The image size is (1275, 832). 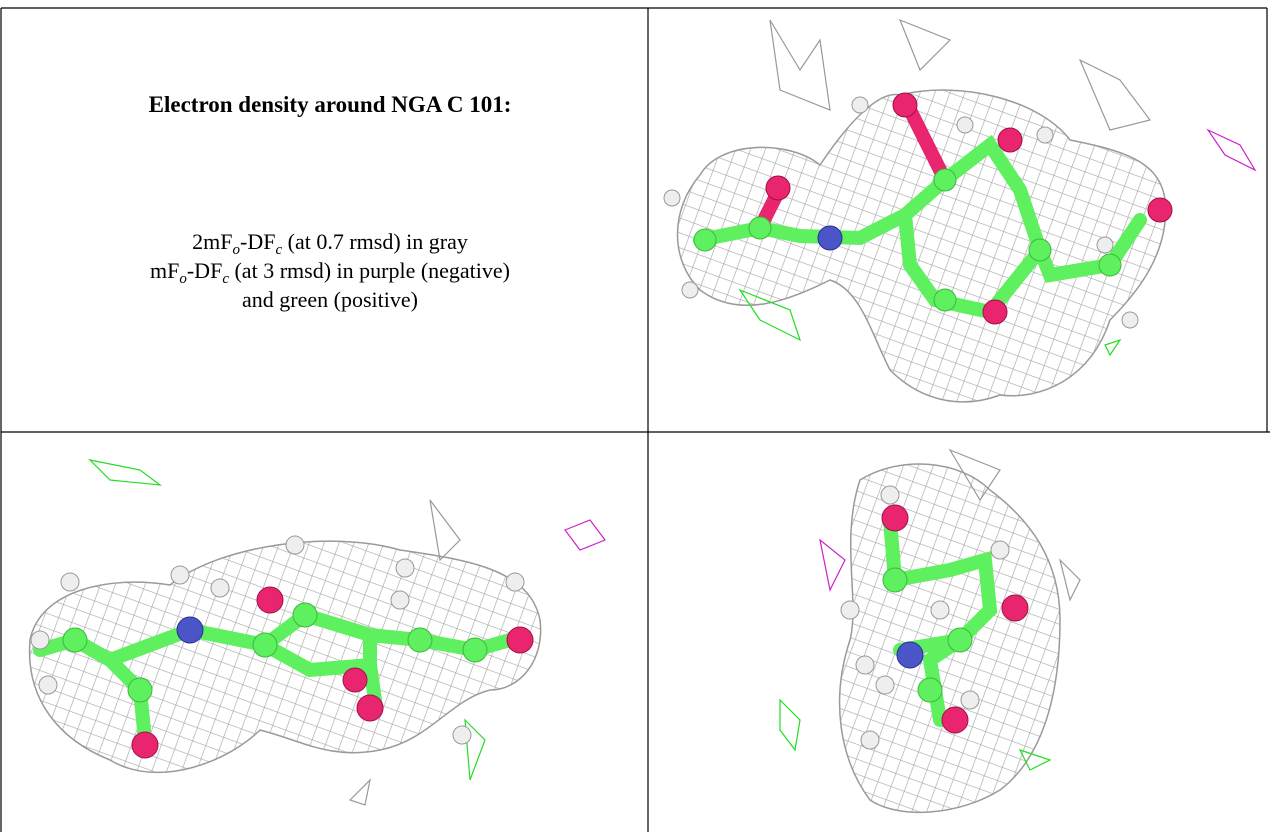 What do you see at coordinates (330, 104) in the screenshot?
I see `title: Electron density around NGA C 101:` at bounding box center [330, 104].